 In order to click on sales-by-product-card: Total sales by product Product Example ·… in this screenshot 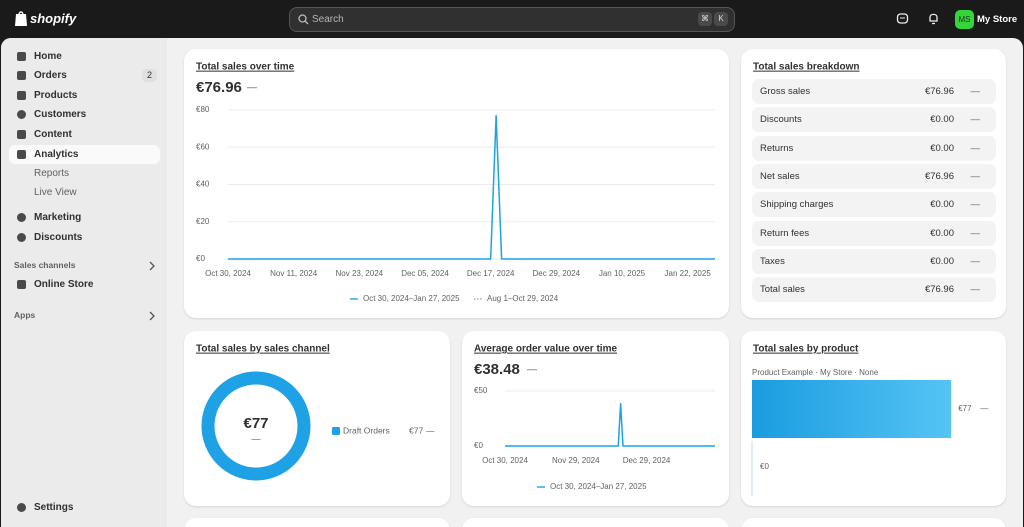, I will do `click(873, 418)`.